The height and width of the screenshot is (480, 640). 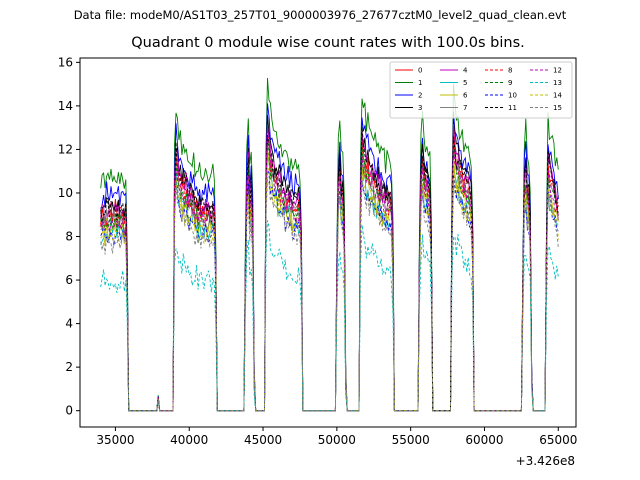 I want to click on legend-label-15: 15, so click(x=557, y=108).